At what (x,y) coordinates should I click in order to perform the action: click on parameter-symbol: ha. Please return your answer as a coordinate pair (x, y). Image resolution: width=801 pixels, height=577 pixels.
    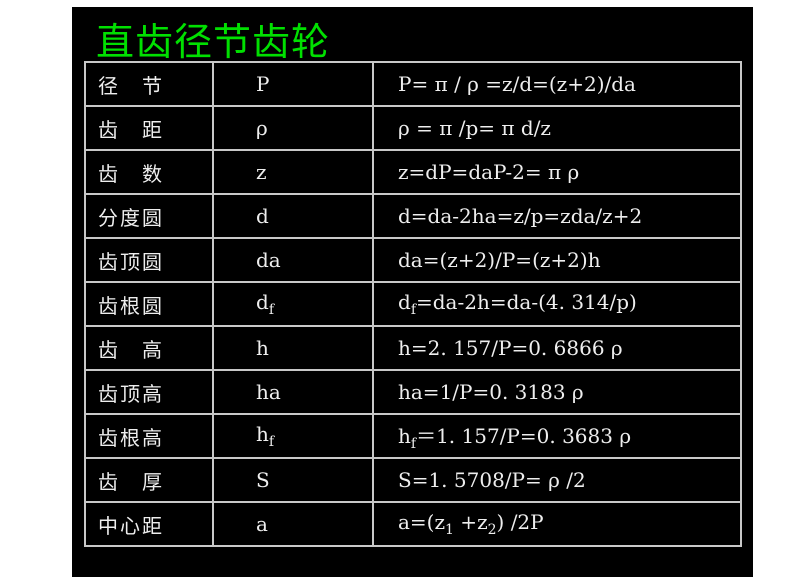
    Looking at the image, I should click on (293, 392).